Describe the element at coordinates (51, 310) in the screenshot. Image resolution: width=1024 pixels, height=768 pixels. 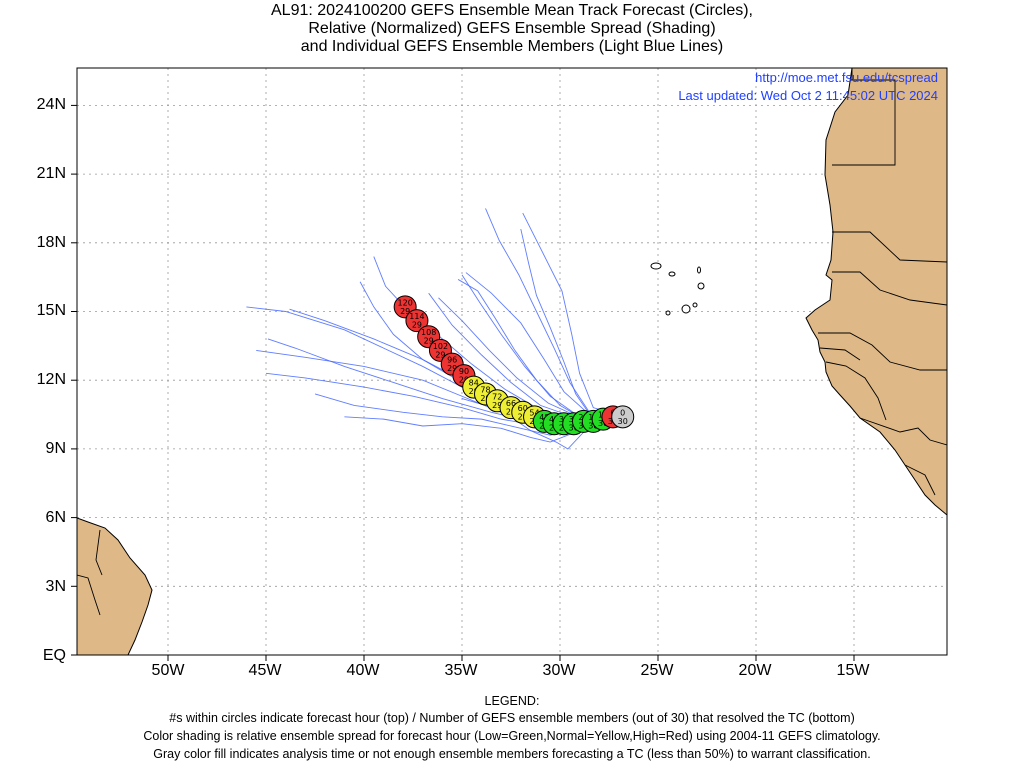
I see `lat-label-15n: 15N` at that location.